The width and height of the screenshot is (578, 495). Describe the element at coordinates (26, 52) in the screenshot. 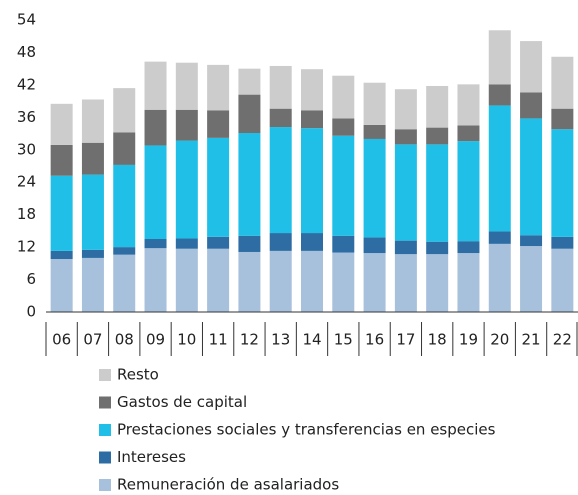

I see `y-tick-label: 48` at that location.